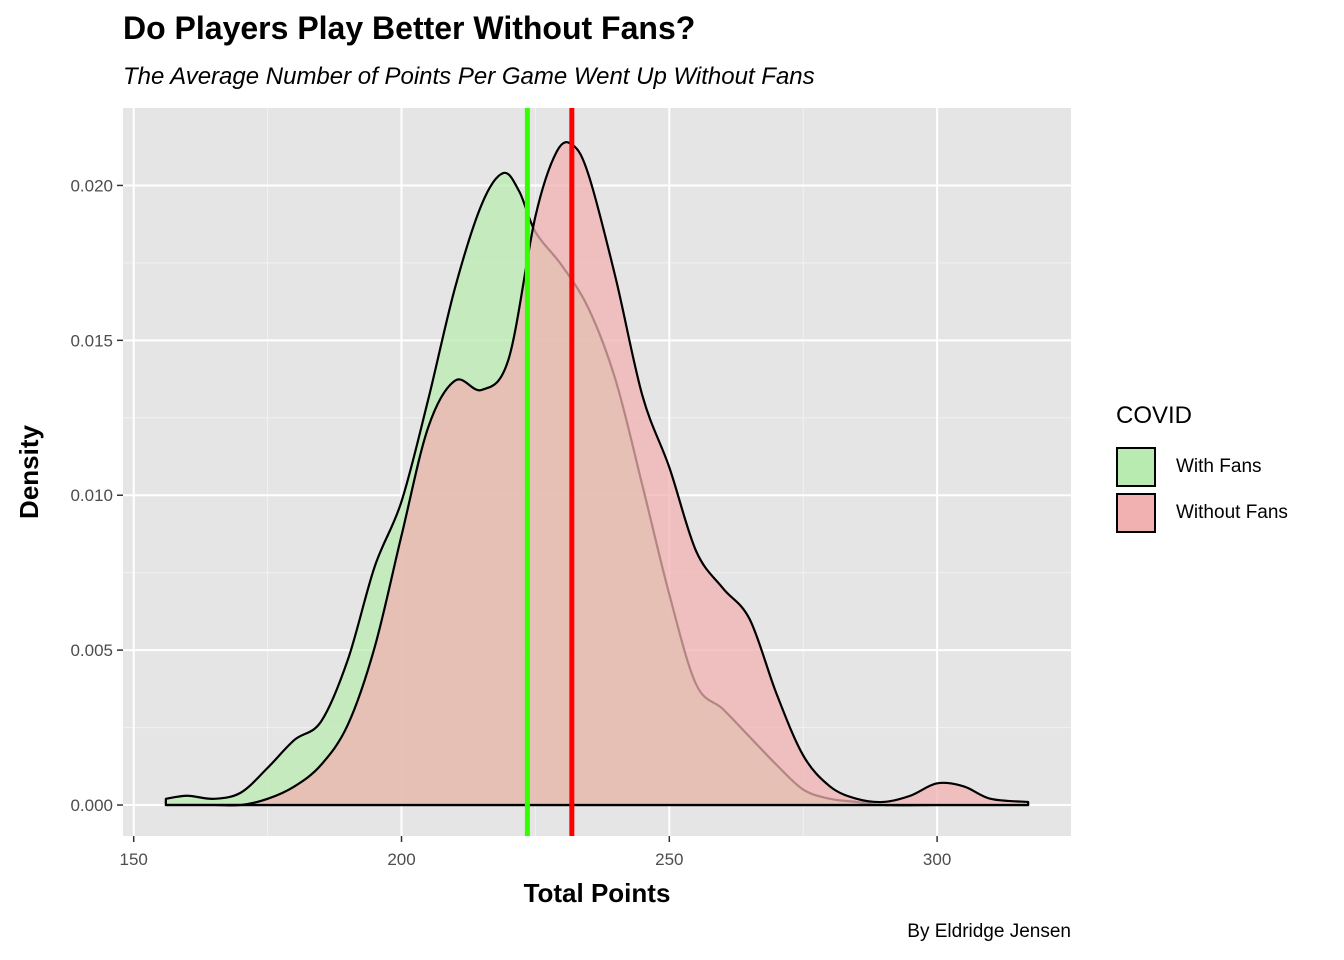 This screenshot has width=1344, height=960. I want to click on chart-title: Do Players Play Better Without Fans?, so click(409, 28).